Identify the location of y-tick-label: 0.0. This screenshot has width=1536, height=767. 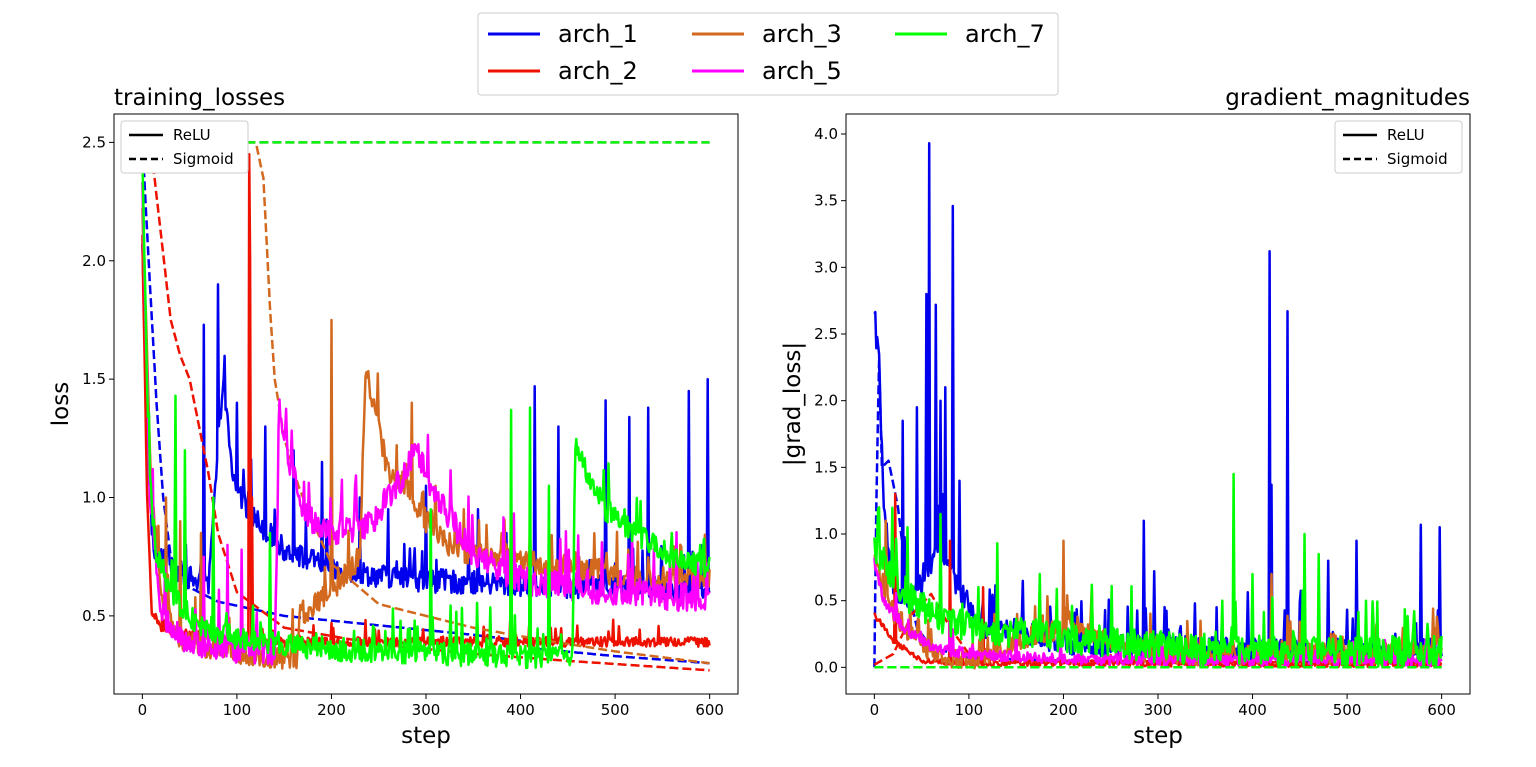
(826, 667).